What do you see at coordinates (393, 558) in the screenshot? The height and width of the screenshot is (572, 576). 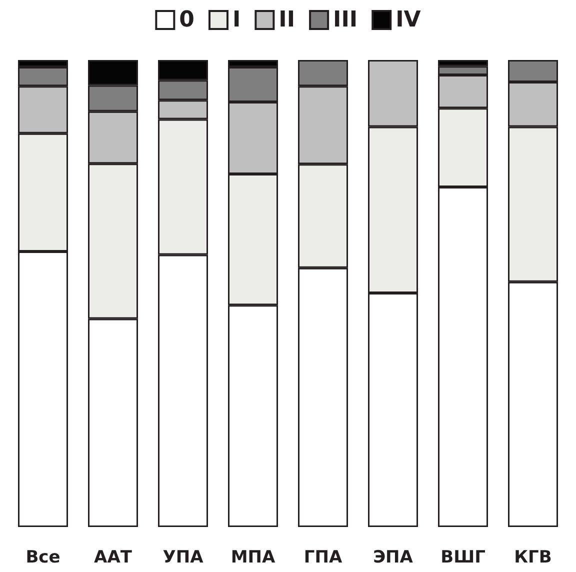 I see `x-tick-label: ЭПА` at bounding box center [393, 558].